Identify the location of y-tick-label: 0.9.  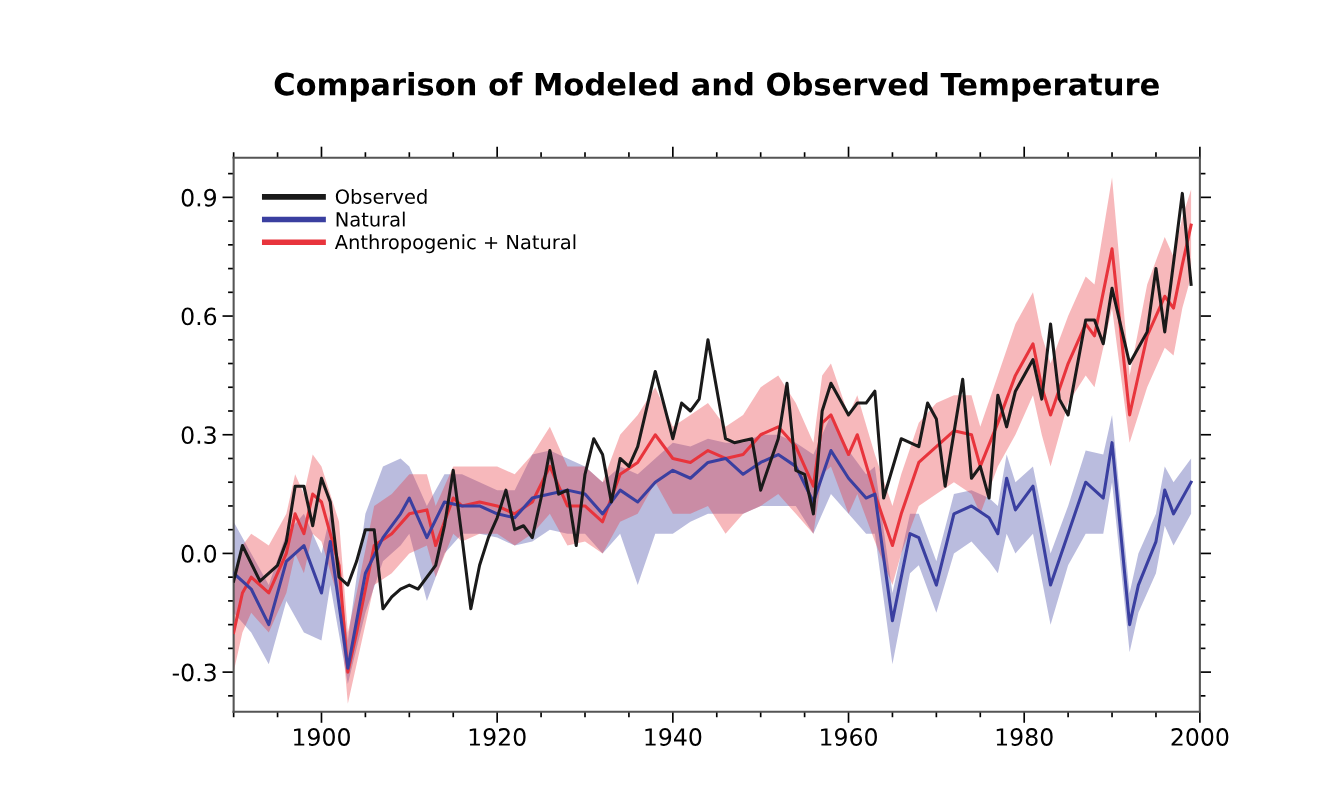
(199, 197).